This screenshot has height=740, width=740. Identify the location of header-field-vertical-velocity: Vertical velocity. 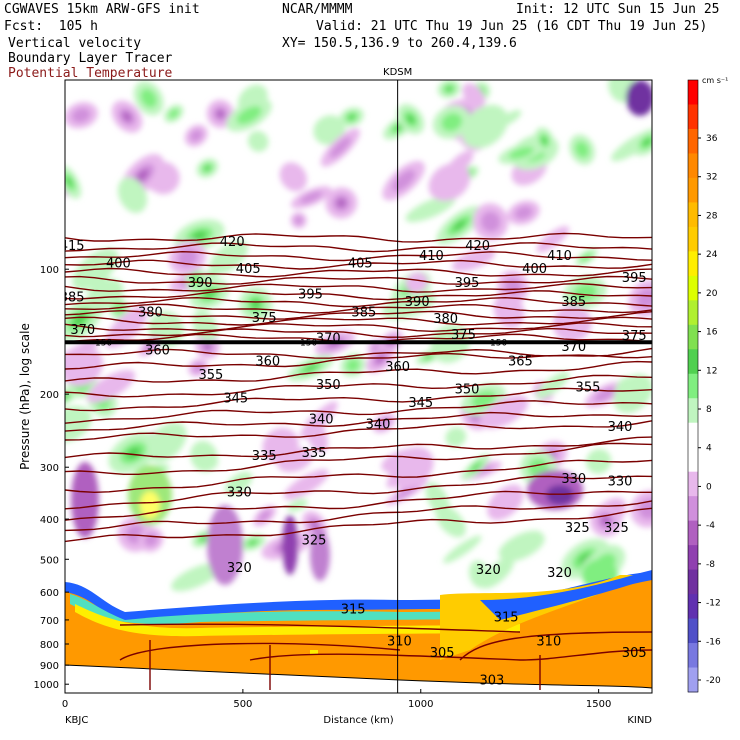
(75, 43).